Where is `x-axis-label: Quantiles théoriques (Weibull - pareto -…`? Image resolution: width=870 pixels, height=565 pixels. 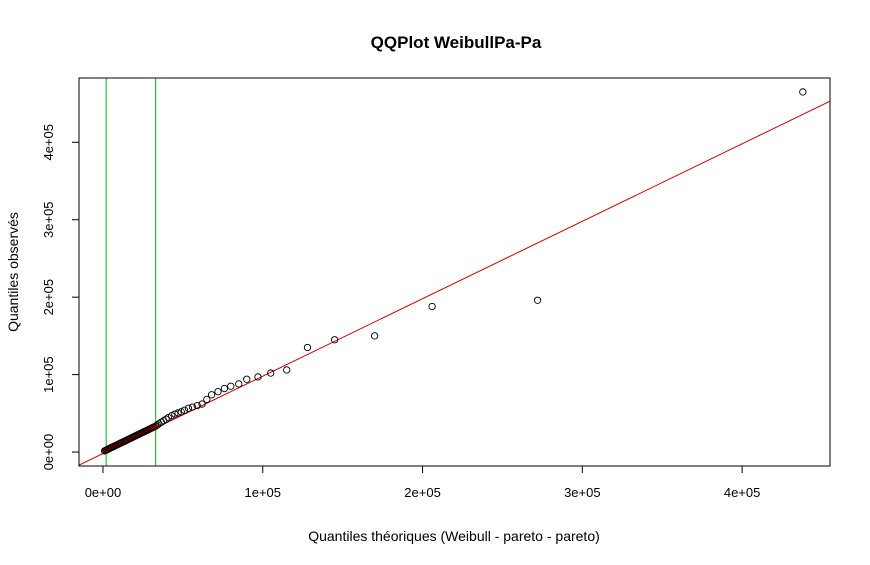 x-axis-label: Quantiles théoriques (Weibull - pareto -… is located at coordinates (454, 536).